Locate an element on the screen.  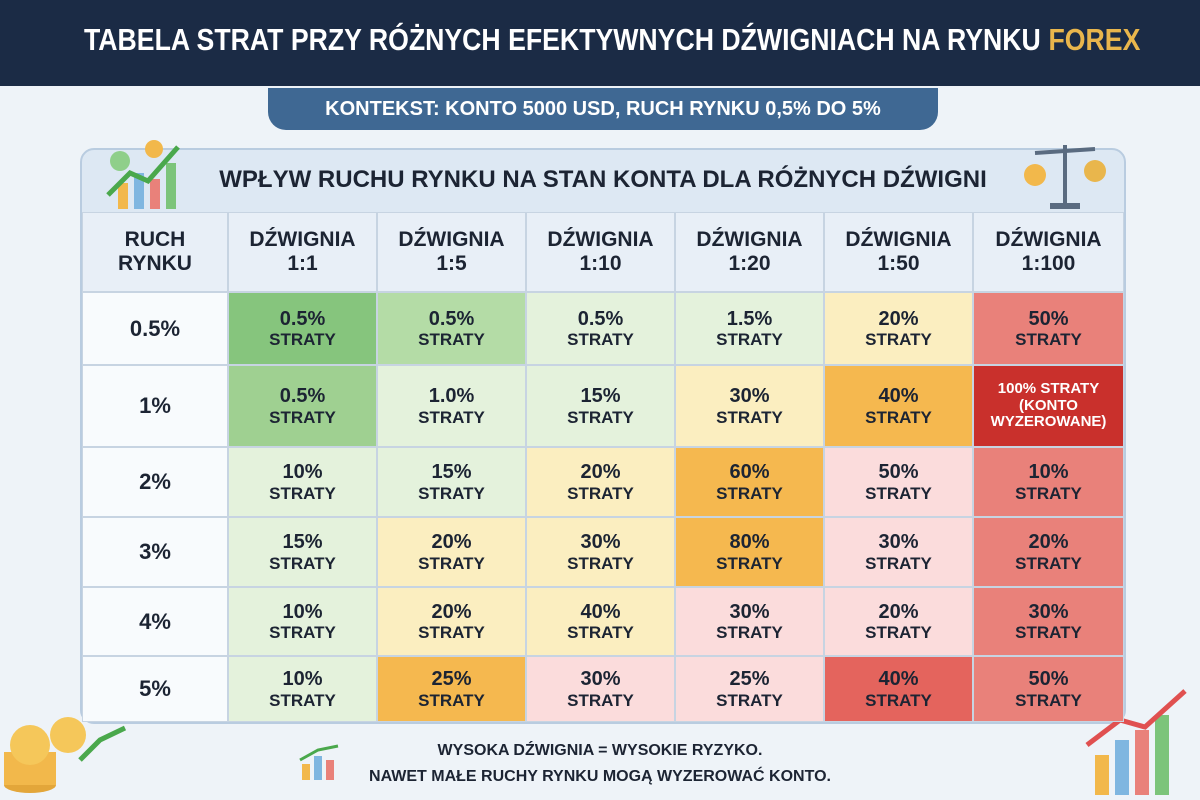
row-label: 2% is located at coordinates (155, 482).